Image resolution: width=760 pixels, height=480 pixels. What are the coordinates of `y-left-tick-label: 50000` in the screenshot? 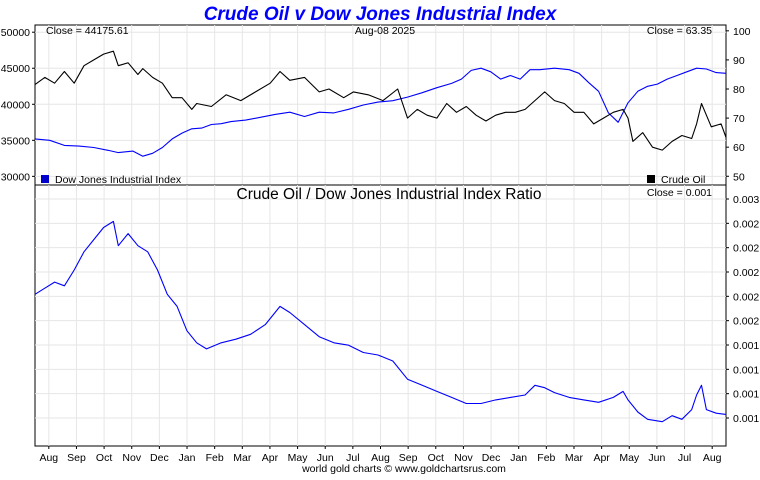 It's located at (15, 33).